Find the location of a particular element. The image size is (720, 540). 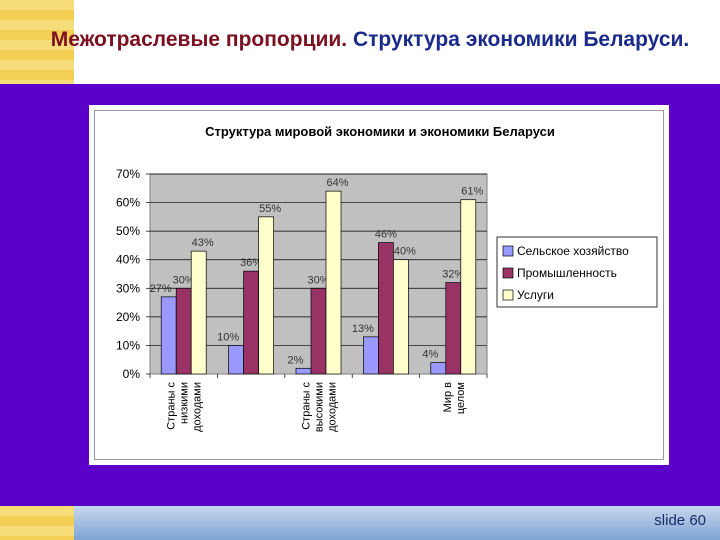

data-label: 10% is located at coordinates (228, 337).